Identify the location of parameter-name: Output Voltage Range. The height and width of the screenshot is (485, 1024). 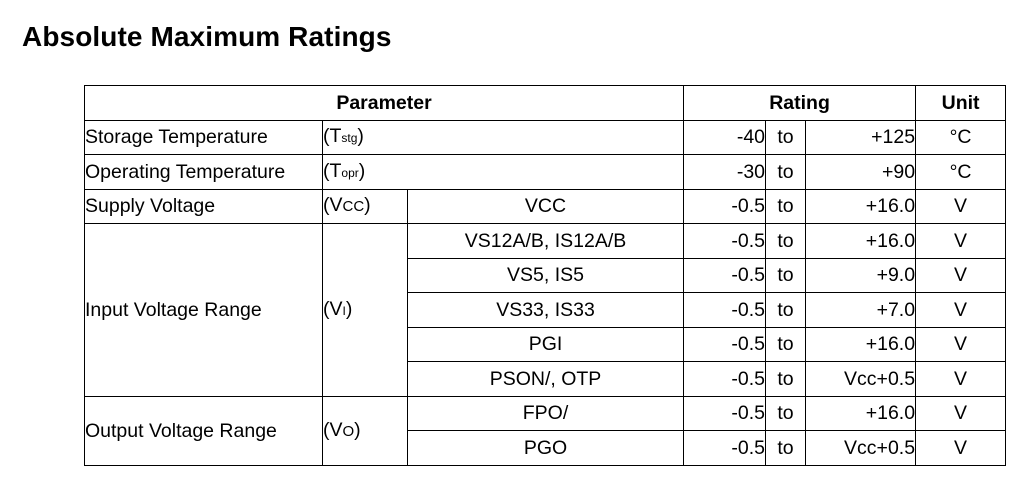
(203, 430).